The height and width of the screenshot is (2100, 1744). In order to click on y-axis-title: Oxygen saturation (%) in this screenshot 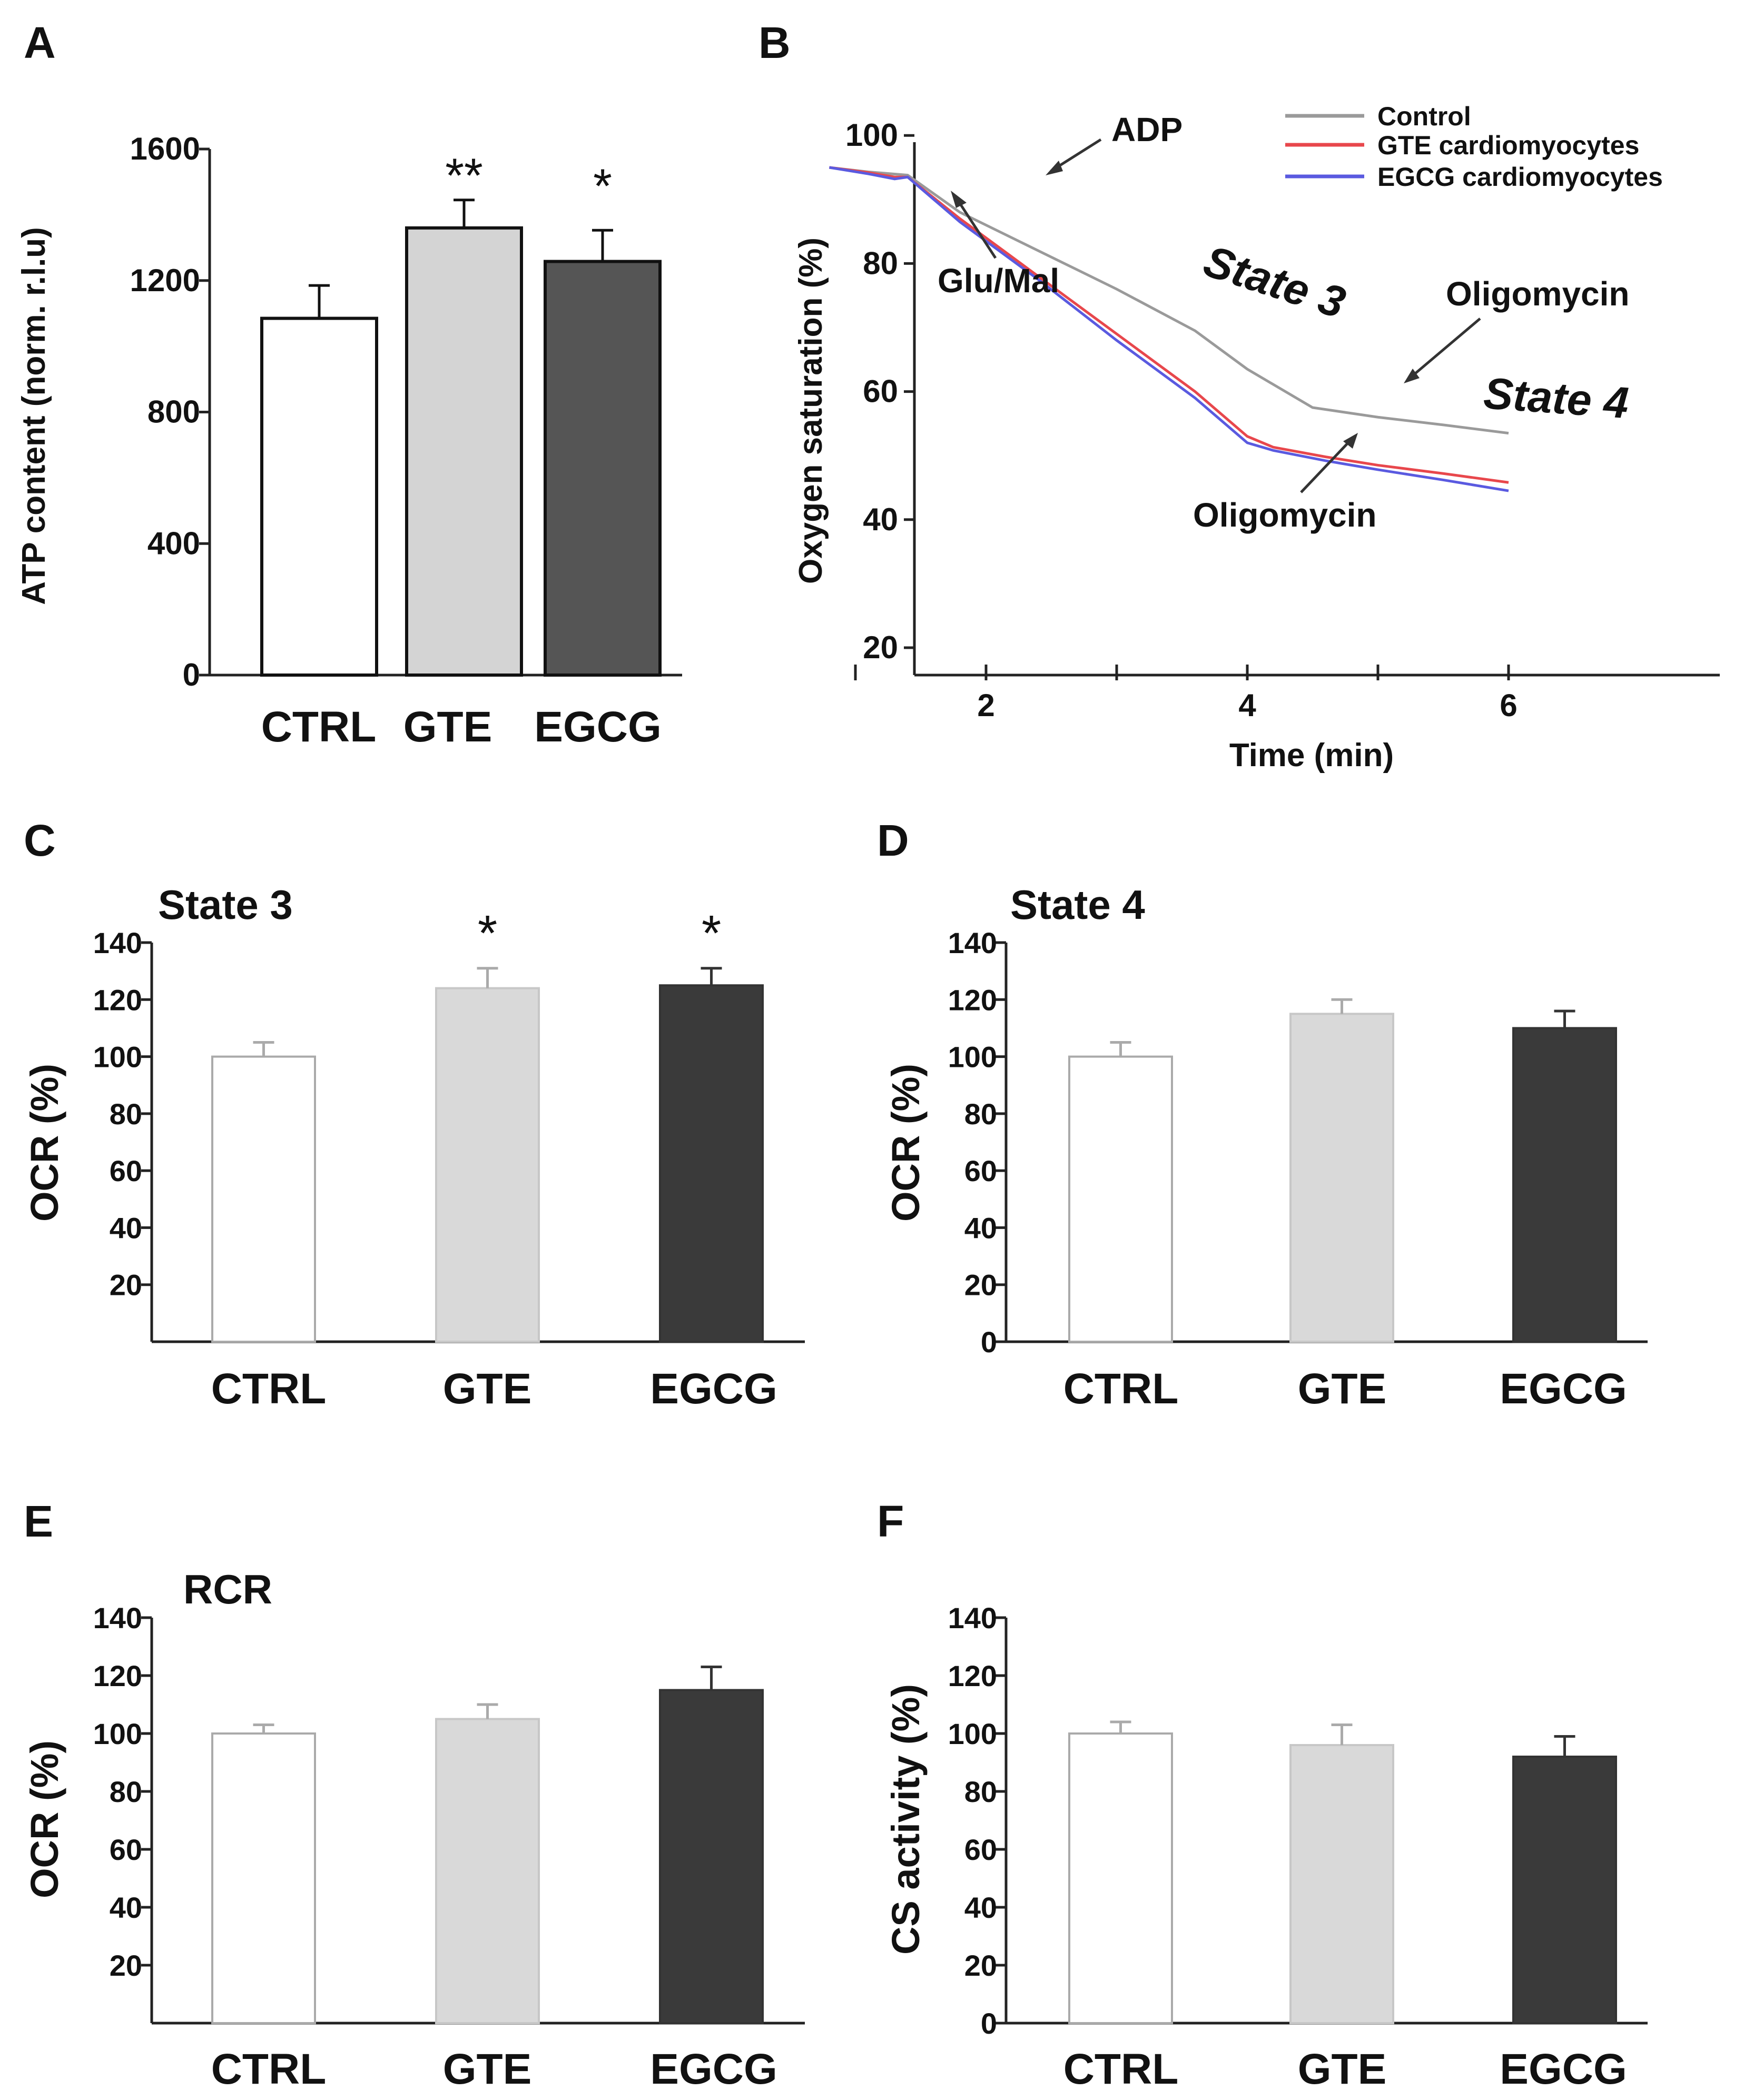, I will do `click(811, 411)`.